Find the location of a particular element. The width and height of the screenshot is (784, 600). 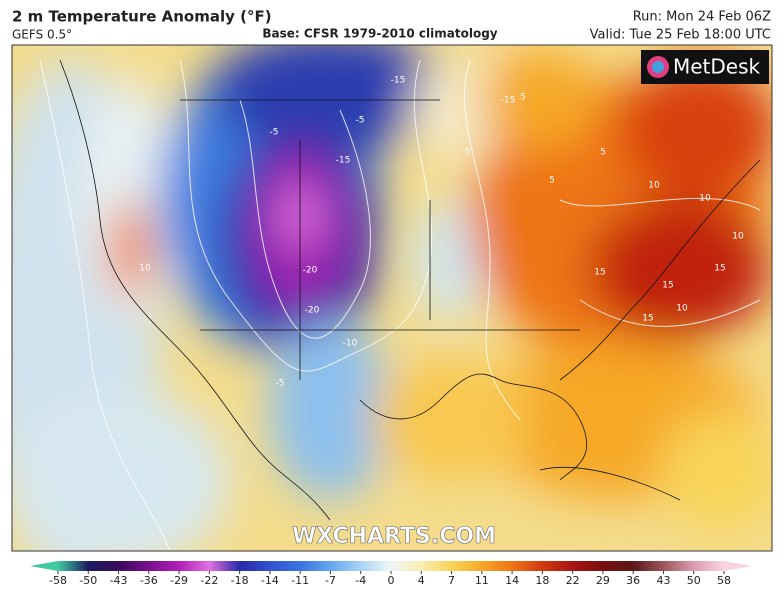

colorbar-tick-label: -43 is located at coordinates (119, 580).